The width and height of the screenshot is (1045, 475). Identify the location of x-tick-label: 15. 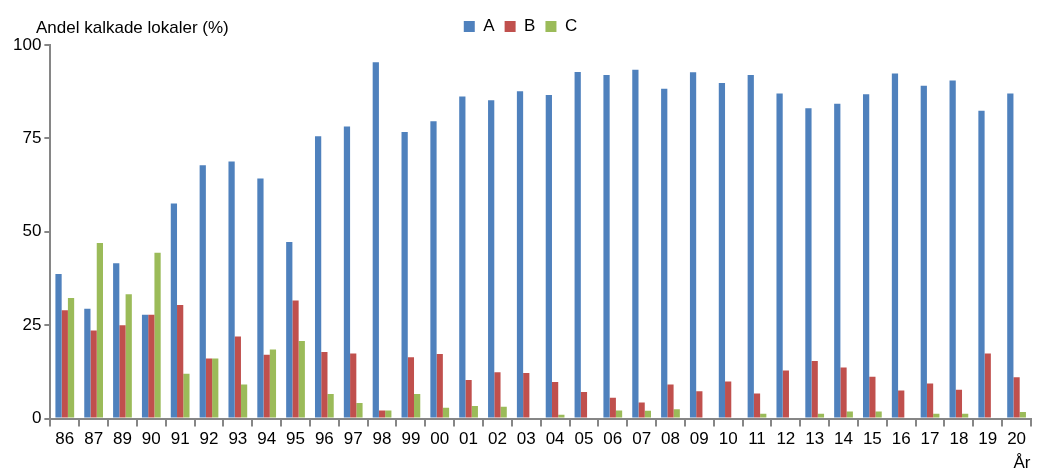
(872, 439).